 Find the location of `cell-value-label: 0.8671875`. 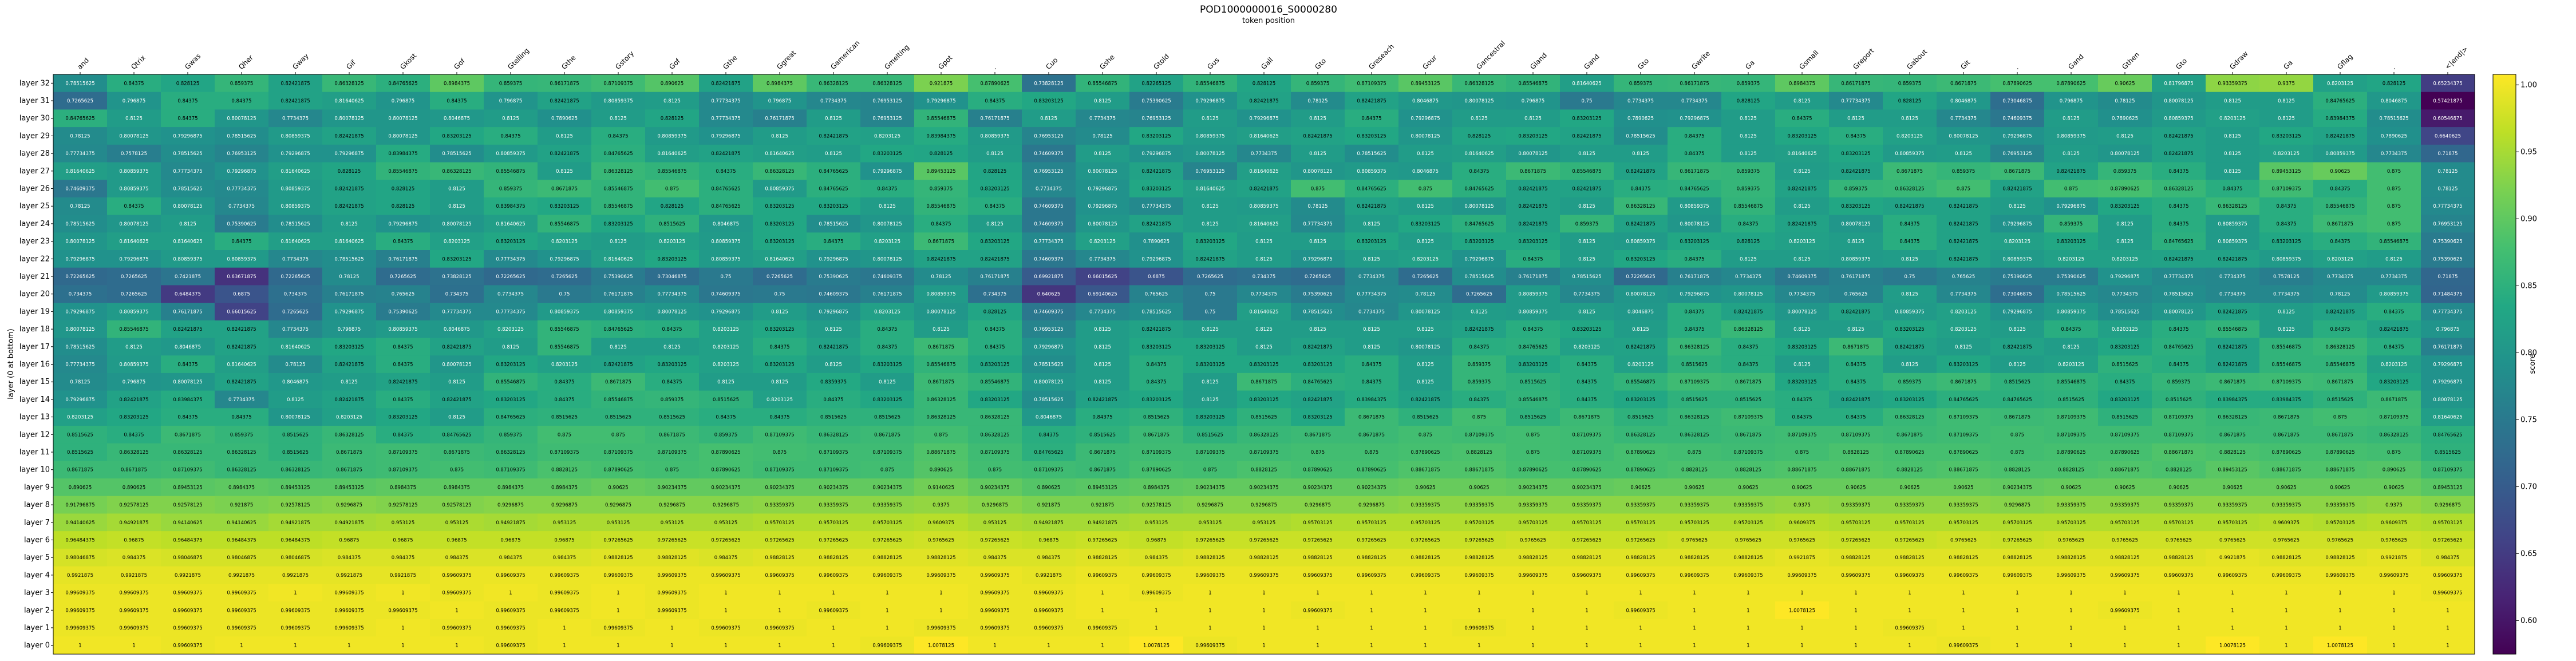

cell-value-label: 0.8671875 is located at coordinates (1102, 470).